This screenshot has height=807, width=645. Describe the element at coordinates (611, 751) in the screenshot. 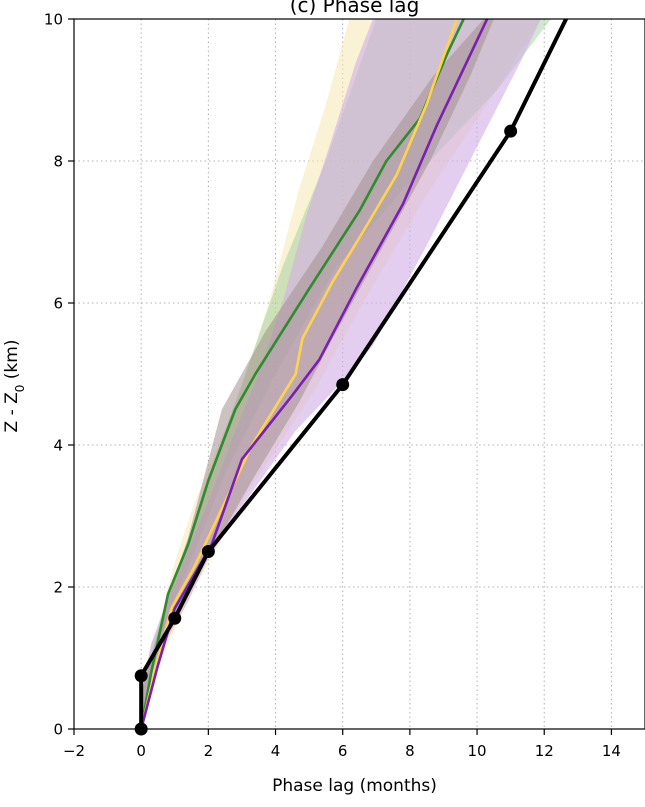

I see `x-tick-label: 14` at that location.